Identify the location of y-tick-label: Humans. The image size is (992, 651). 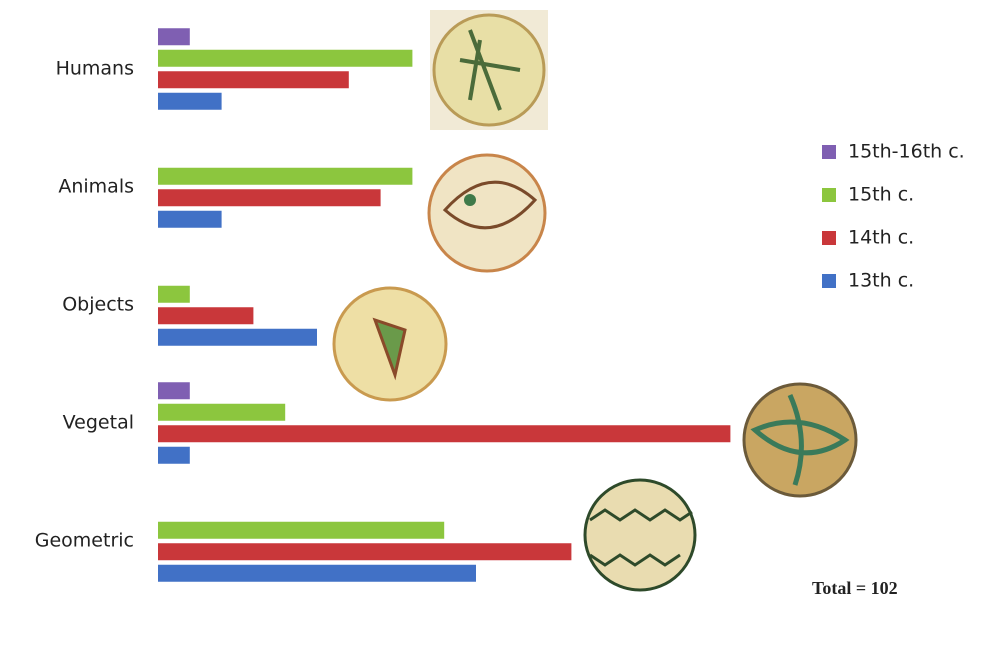
(95, 69).